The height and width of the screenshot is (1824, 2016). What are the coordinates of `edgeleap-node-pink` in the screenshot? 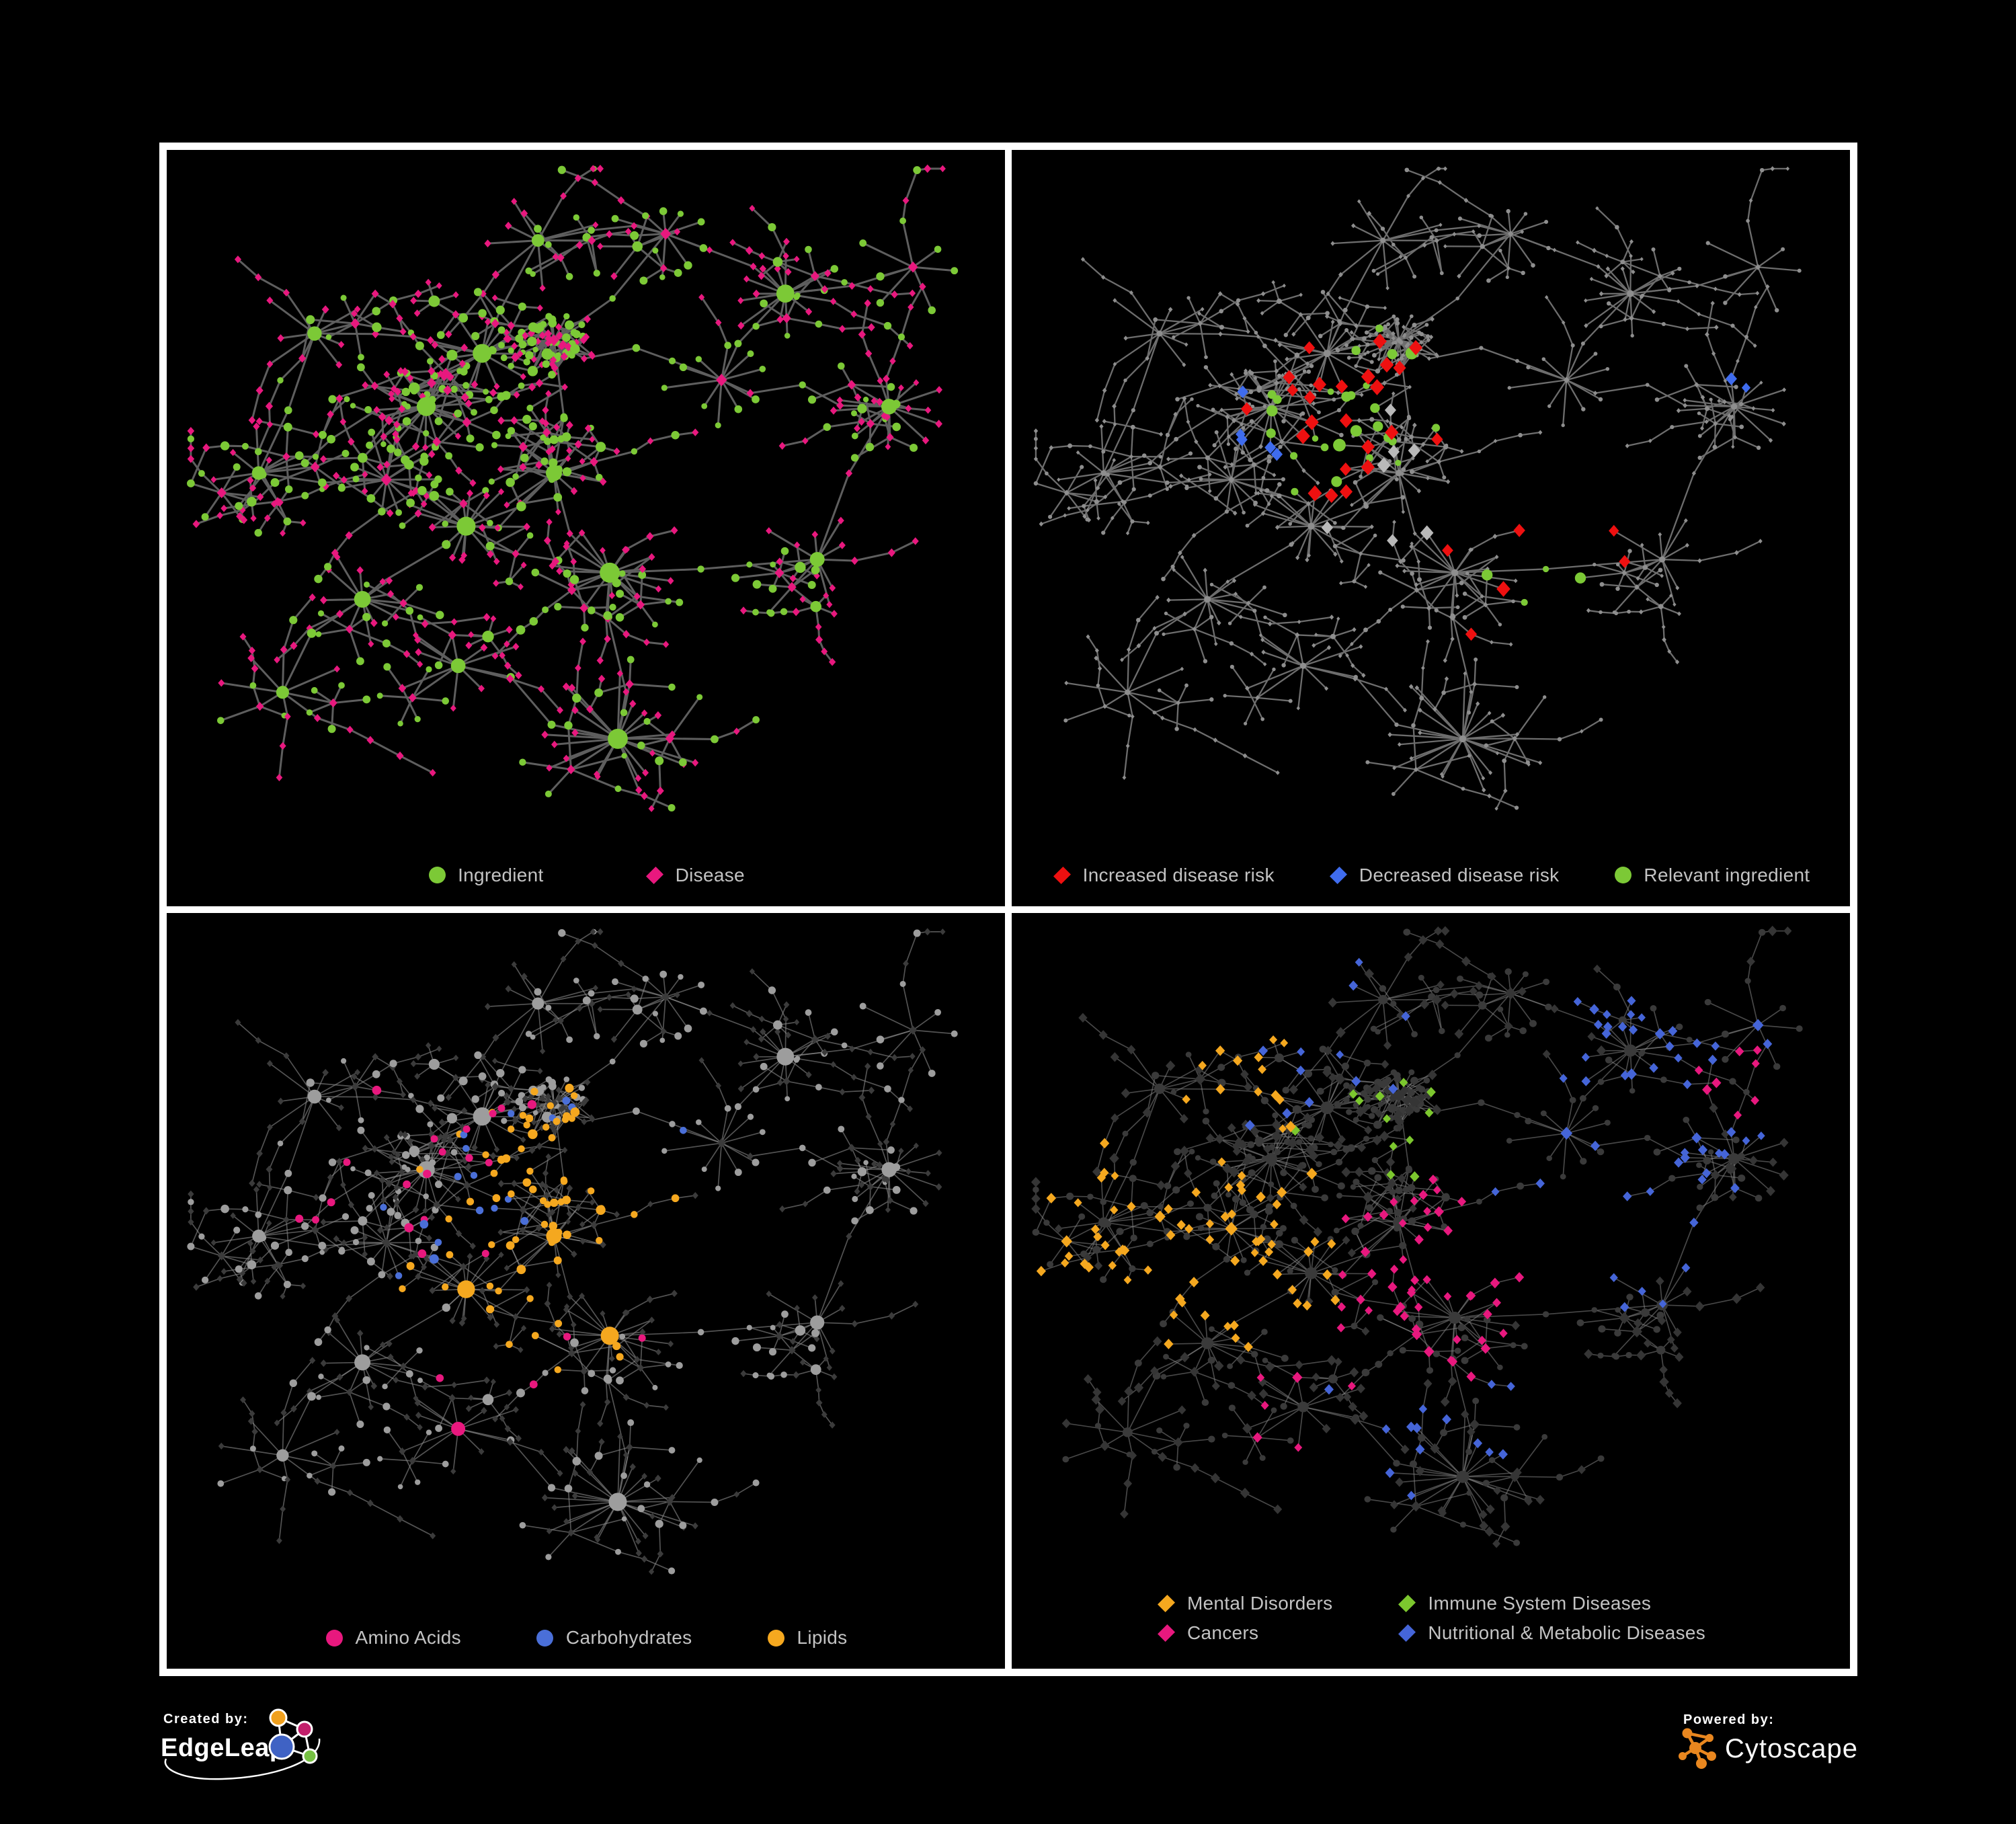 It's located at (304, 1729).